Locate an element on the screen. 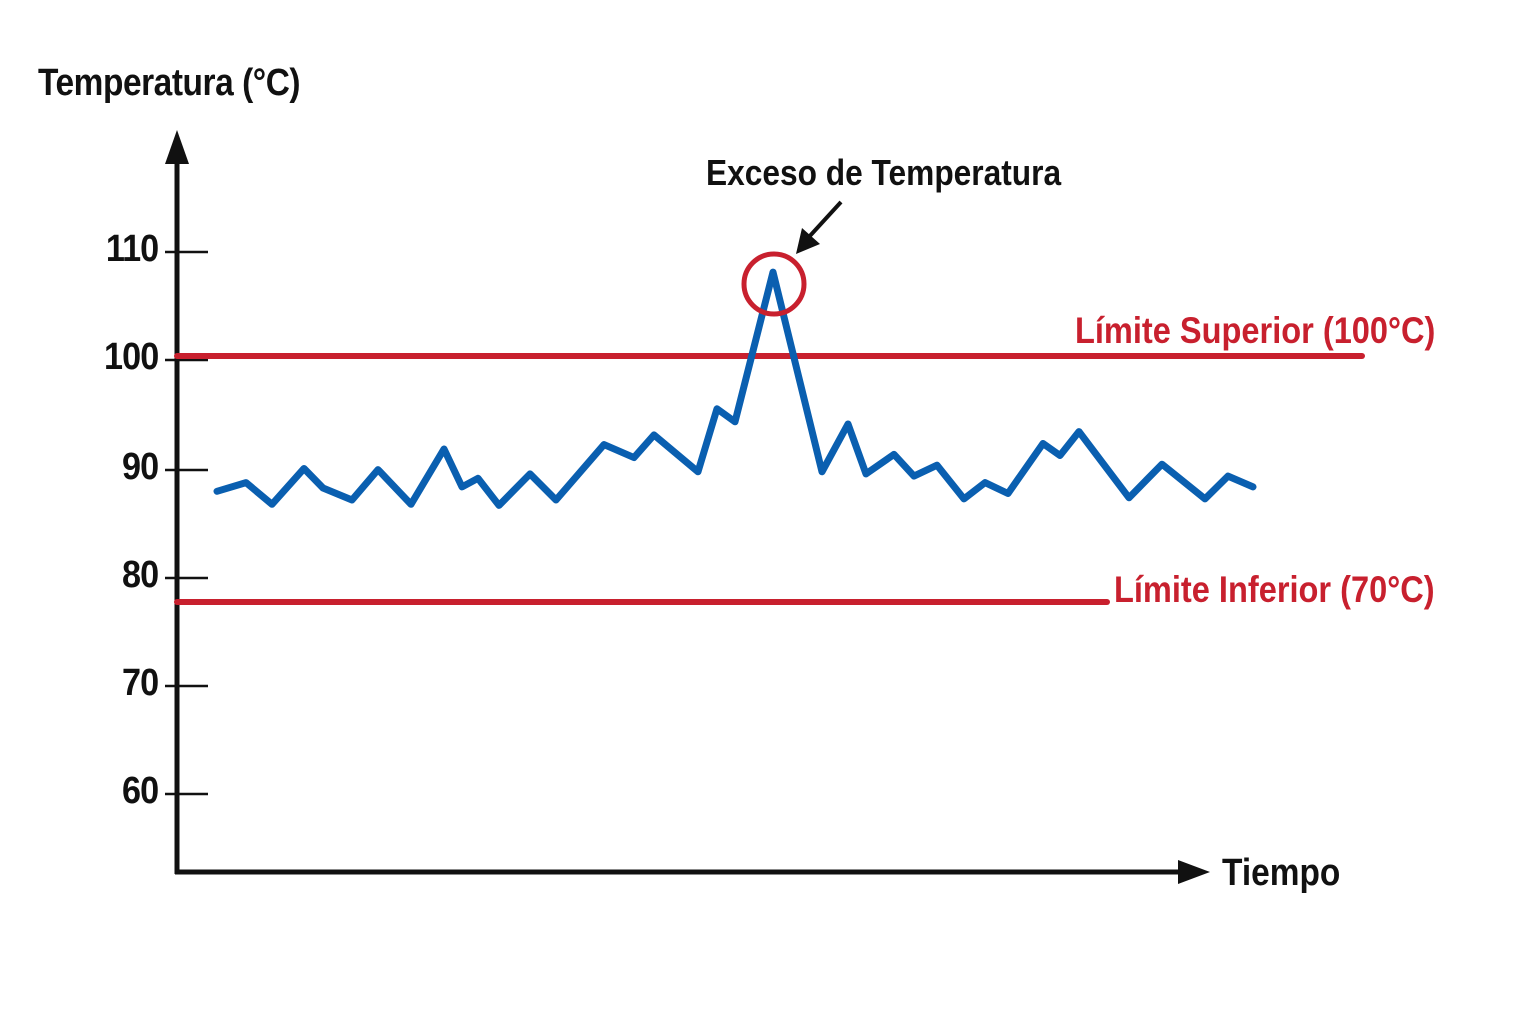 The width and height of the screenshot is (1536, 1024). y-tick-90: 90 is located at coordinates (140, 467).